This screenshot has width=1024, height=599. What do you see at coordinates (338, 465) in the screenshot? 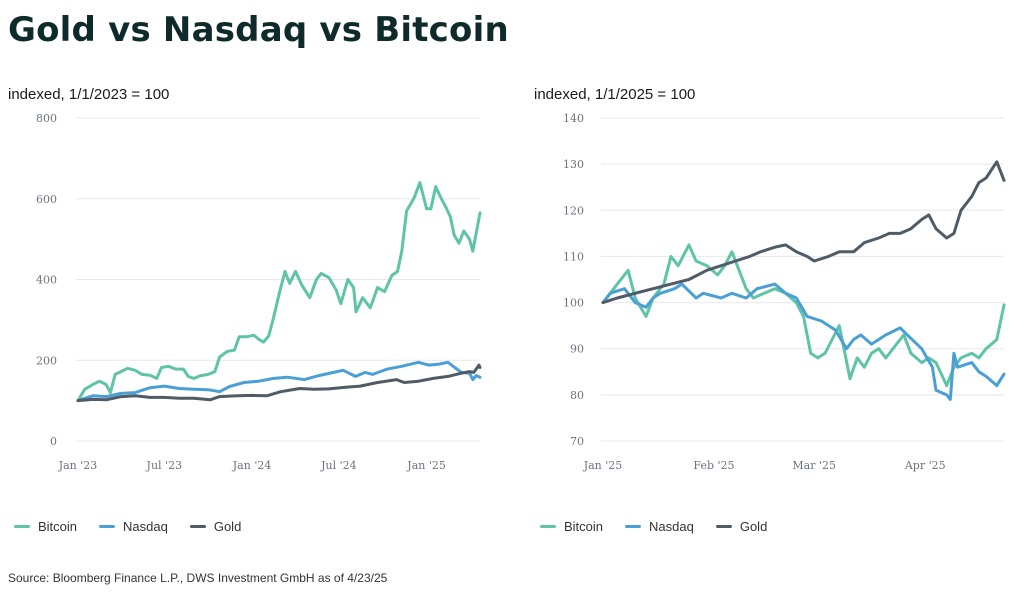
I see `left-x-tick-label: Jul '24` at bounding box center [338, 465].